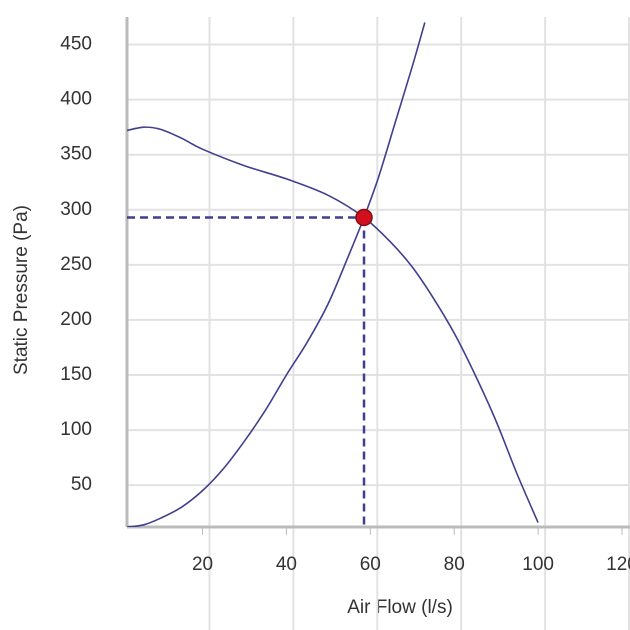 This screenshot has width=630, height=630. What do you see at coordinates (364, 217) in the screenshot?
I see `operating-point` at bounding box center [364, 217].